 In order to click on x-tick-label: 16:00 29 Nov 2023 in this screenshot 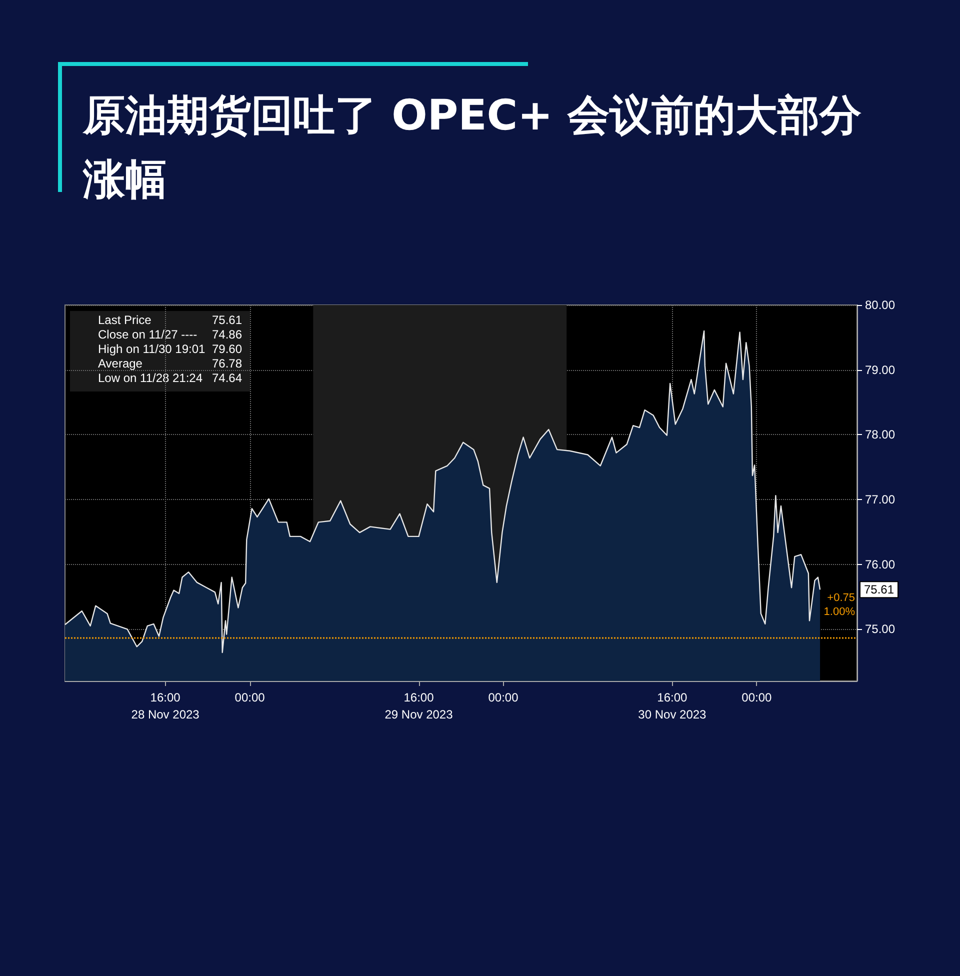, I will do `click(419, 706)`.